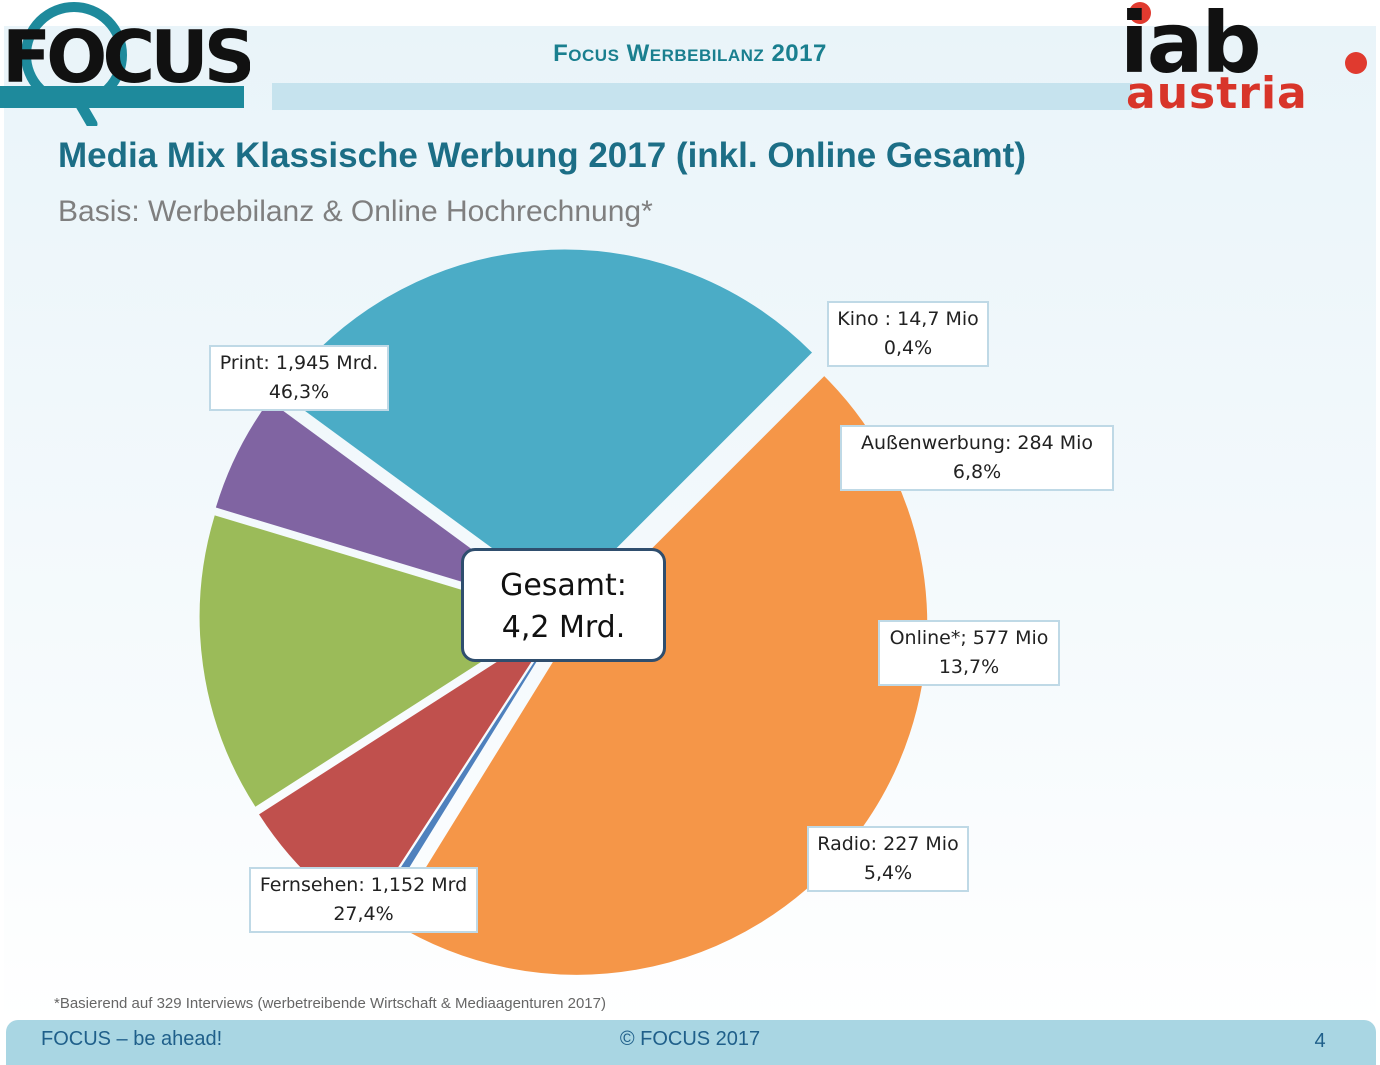 This screenshot has height=1065, width=1380. I want to click on slice-label-print: Print: 1,945 Mrd. 46,3%, so click(299, 378).